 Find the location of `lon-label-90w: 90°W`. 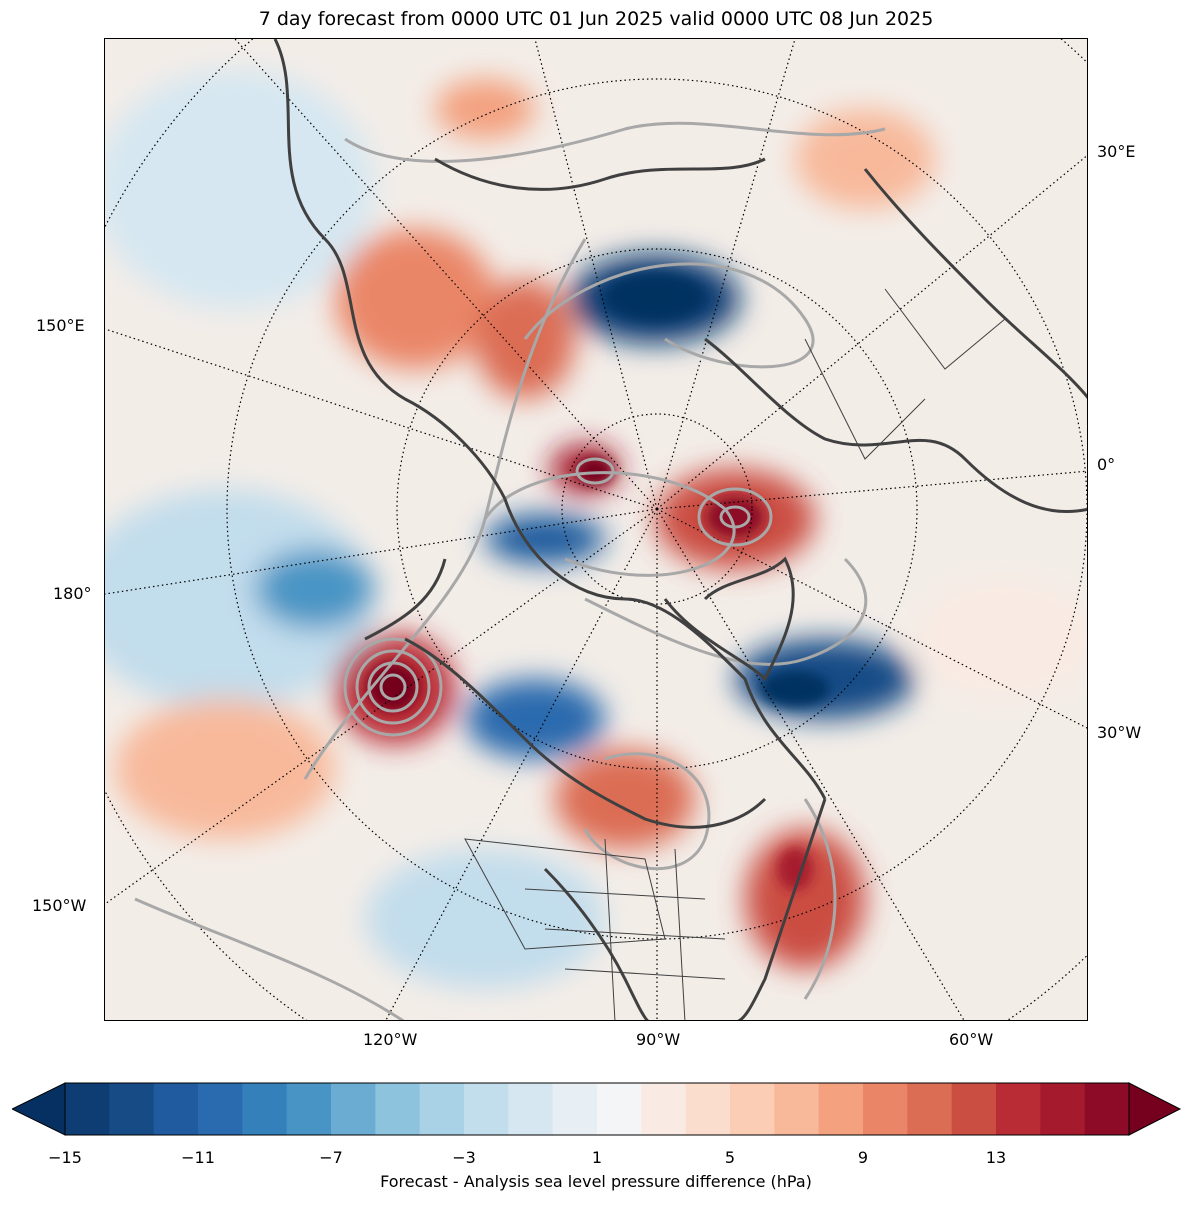

lon-label-90w: 90°W is located at coordinates (658, 1039).